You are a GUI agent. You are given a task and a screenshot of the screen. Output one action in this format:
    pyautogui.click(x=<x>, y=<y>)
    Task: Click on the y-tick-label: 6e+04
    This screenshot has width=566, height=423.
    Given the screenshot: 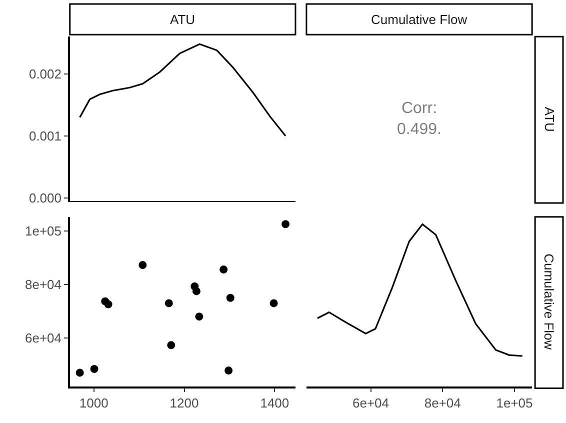 What is the action you would take?
    pyautogui.click(x=43, y=338)
    